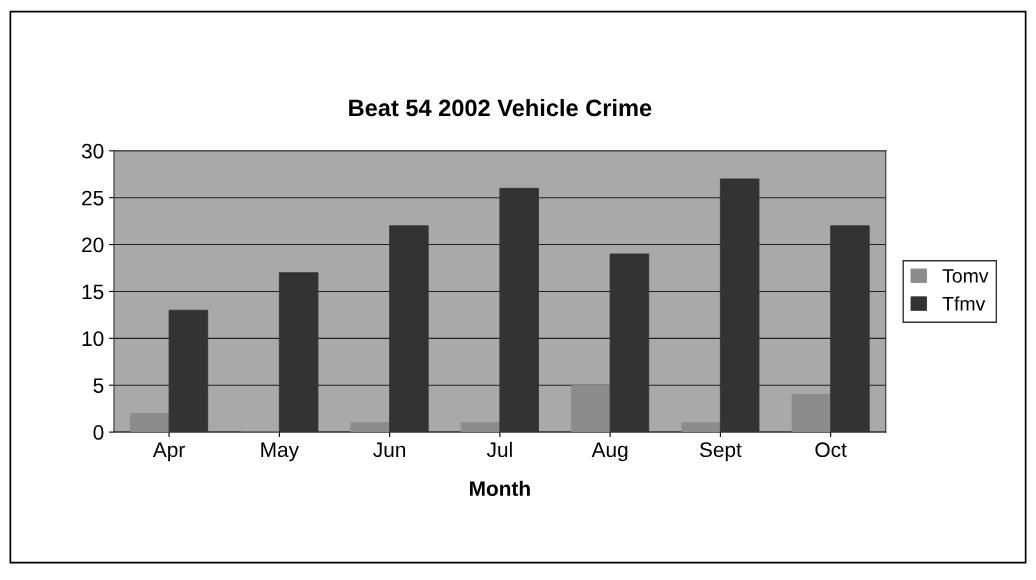 Image resolution: width=1036 pixels, height=580 pixels. What do you see at coordinates (389, 450) in the screenshot?
I see `x-tick-label: Jun` at bounding box center [389, 450].